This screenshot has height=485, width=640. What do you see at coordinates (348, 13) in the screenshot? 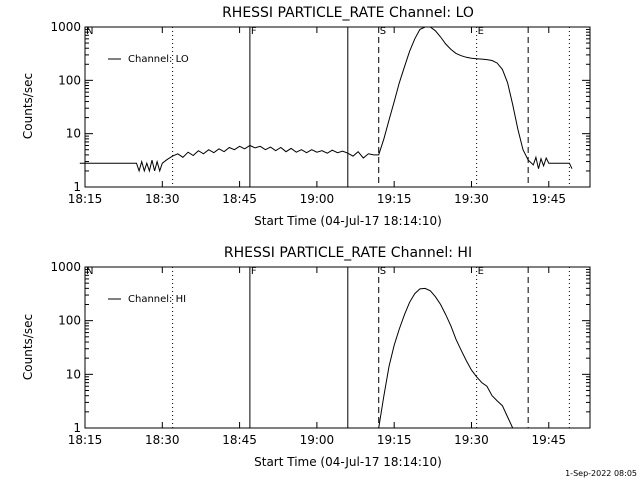
I see `chart-title: RHESSI PARTICLE_RATE Channel: LO` at bounding box center [348, 13].